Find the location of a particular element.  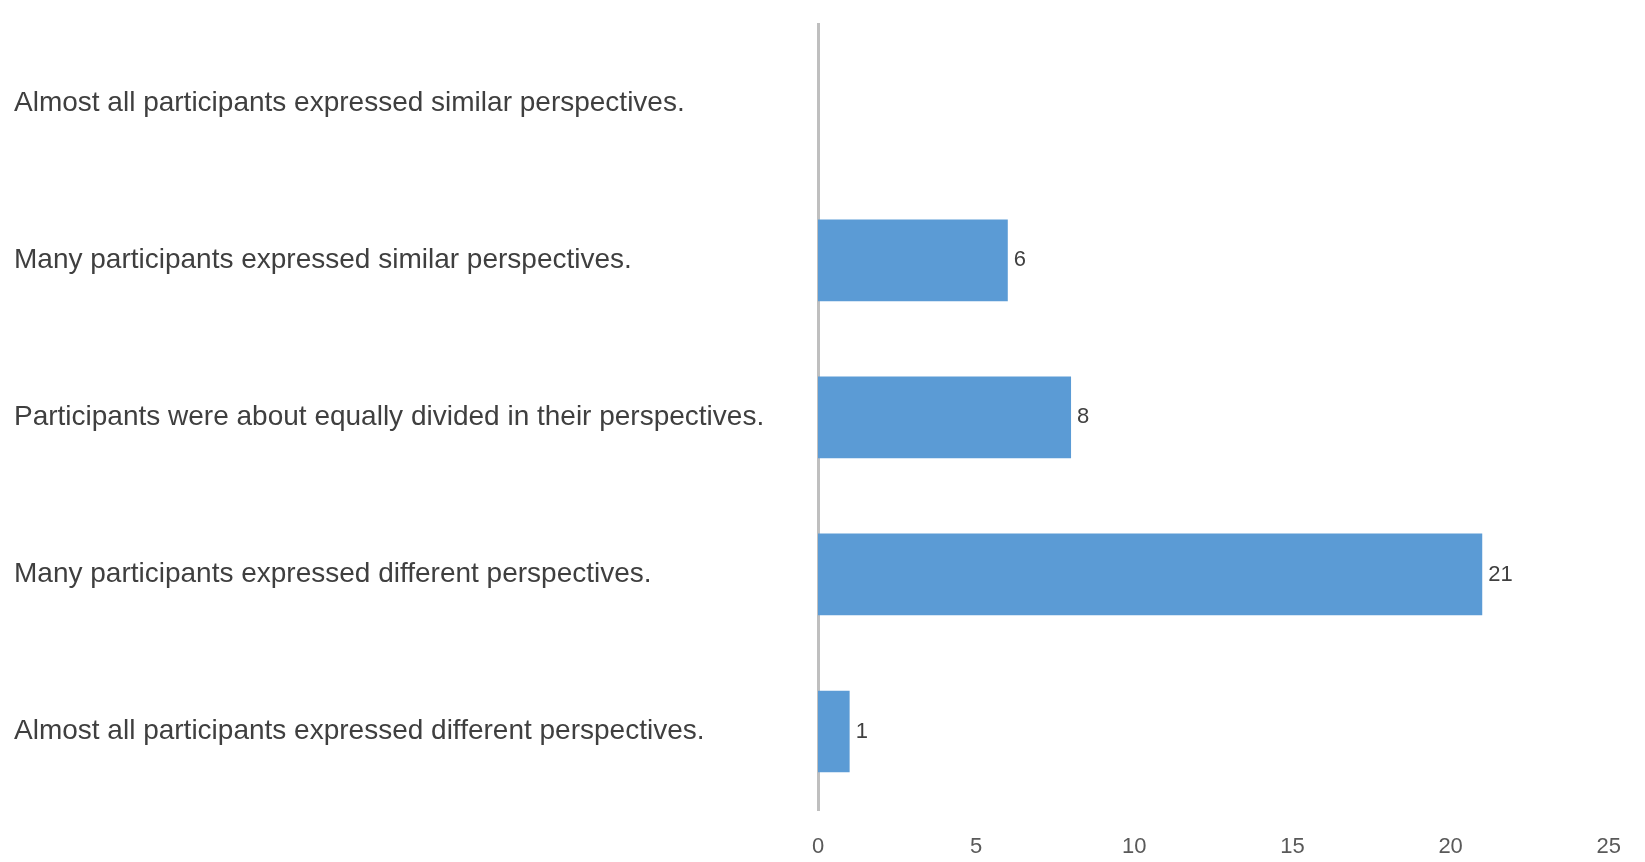

y-tick-label: Many participants expressed different perspectives. is located at coordinates (333, 573).